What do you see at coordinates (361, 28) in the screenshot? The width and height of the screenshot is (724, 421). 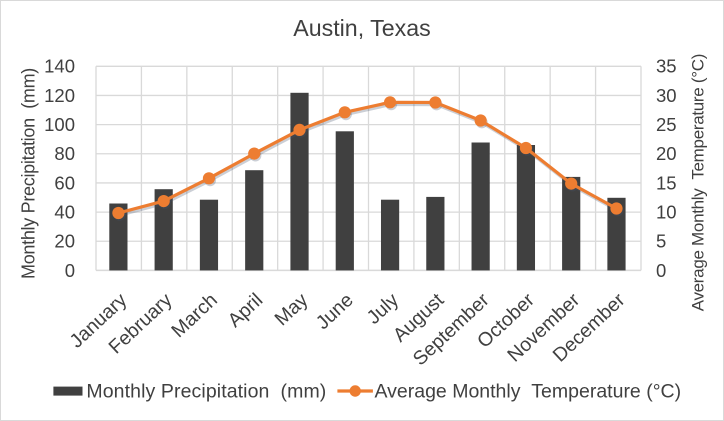 I see `svg-text: Austin, Texas` at bounding box center [361, 28].